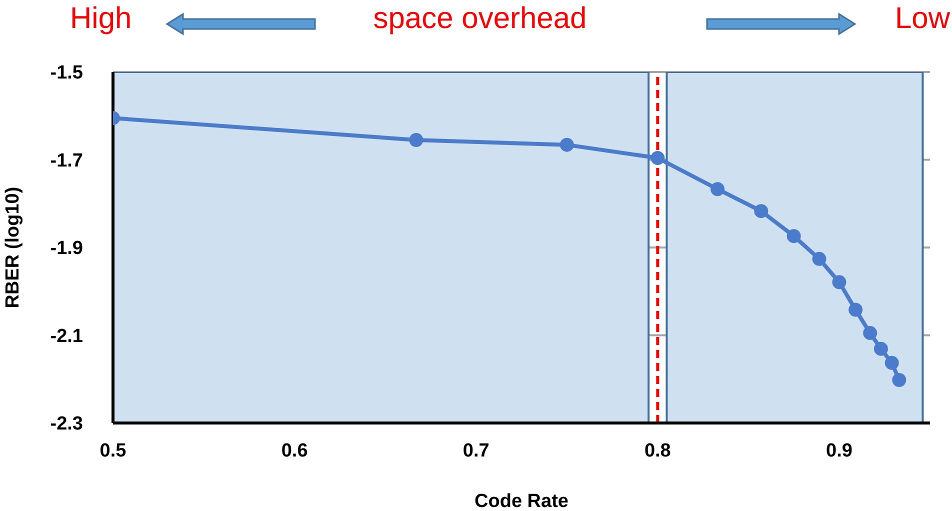 This screenshot has width=952, height=511. I want to click on y-tick-label: -2.3, so click(66, 424).